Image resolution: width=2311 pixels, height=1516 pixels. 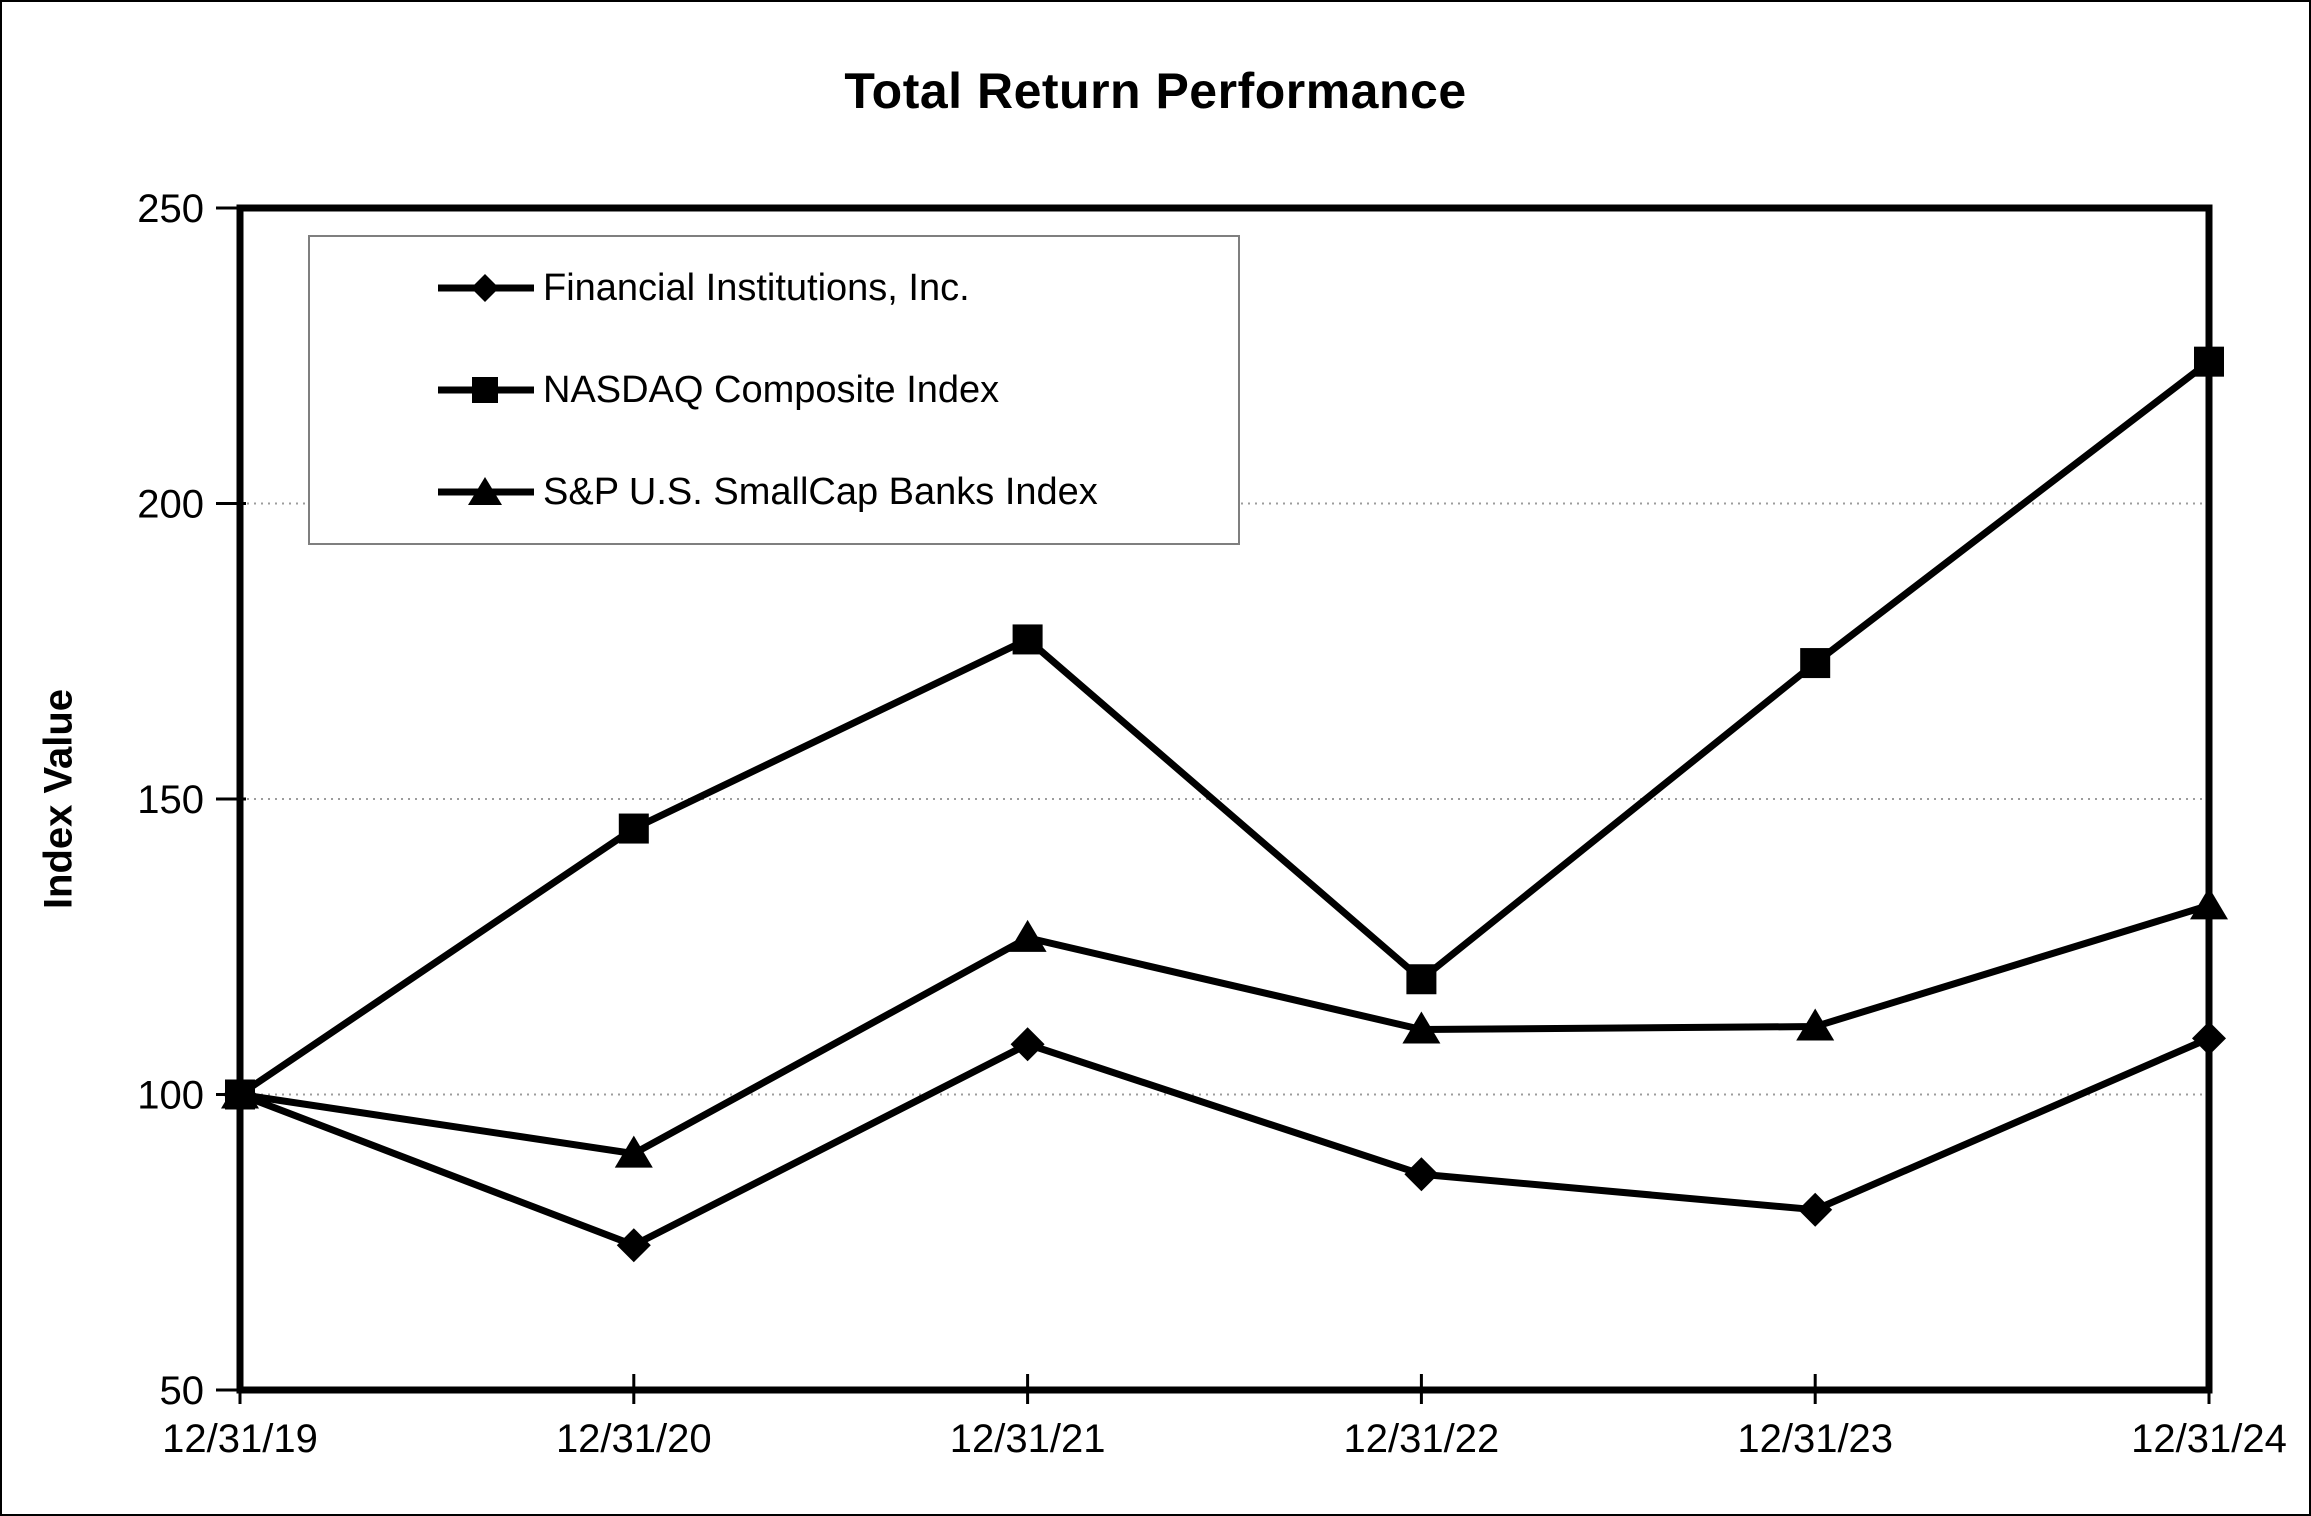 I want to click on x-tick-label: 12/31/24, so click(x=2209, y=1439).